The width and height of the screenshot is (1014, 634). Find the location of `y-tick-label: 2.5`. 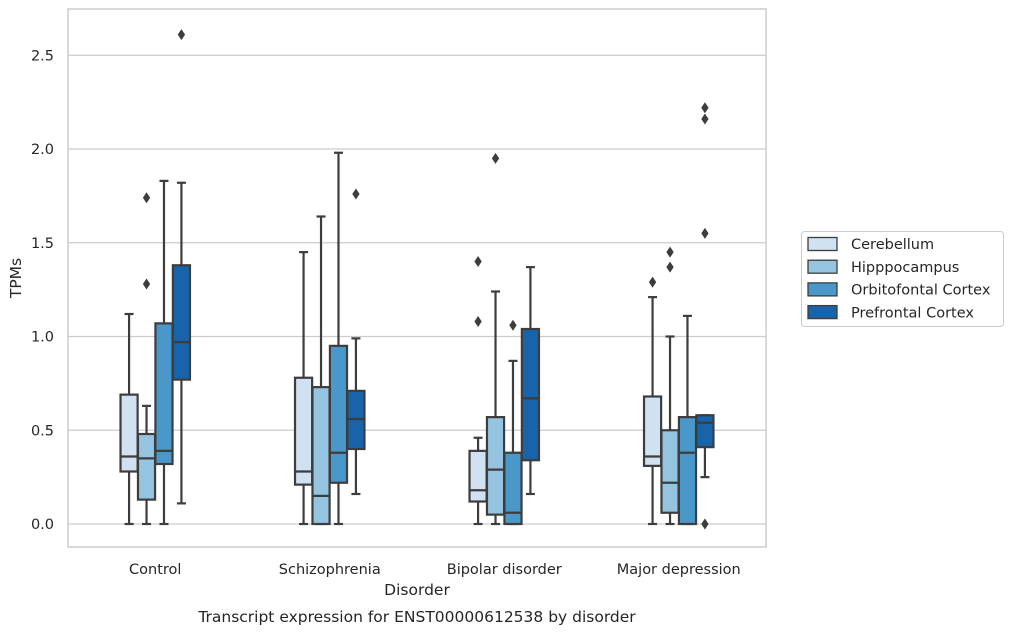

y-tick-label: 2.5 is located at coordinates (42, 56).